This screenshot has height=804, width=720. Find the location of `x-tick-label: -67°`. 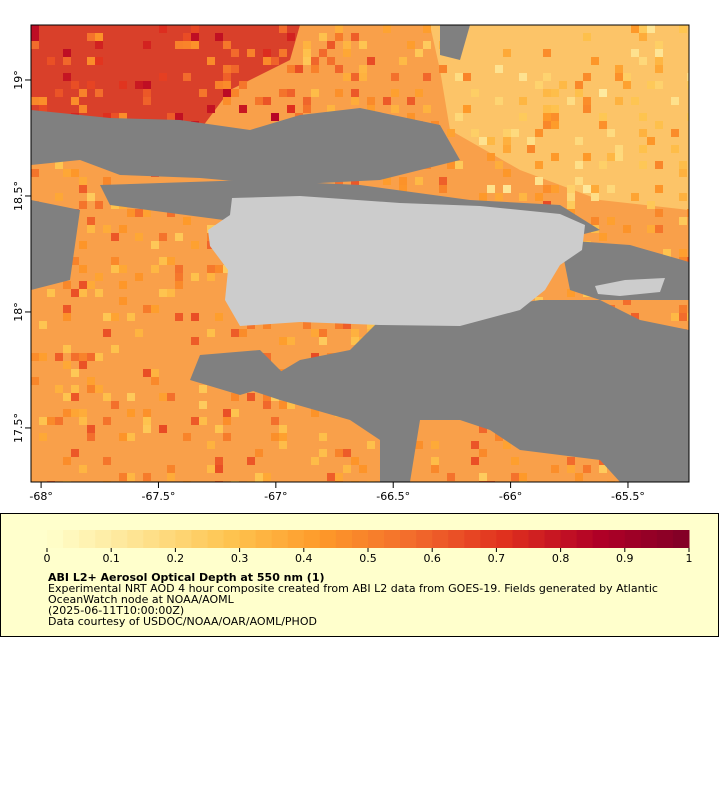

x-tick-label: -67° is located at coordinates (275, 496).